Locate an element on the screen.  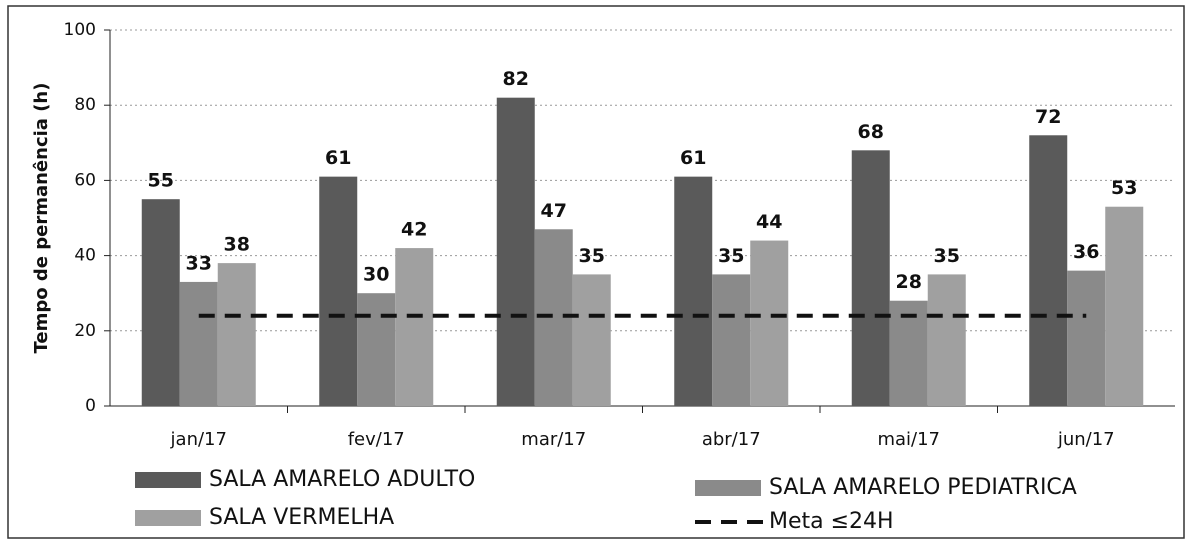
legend-label: SALA VERMELHA is located at coordinates (301, 517).